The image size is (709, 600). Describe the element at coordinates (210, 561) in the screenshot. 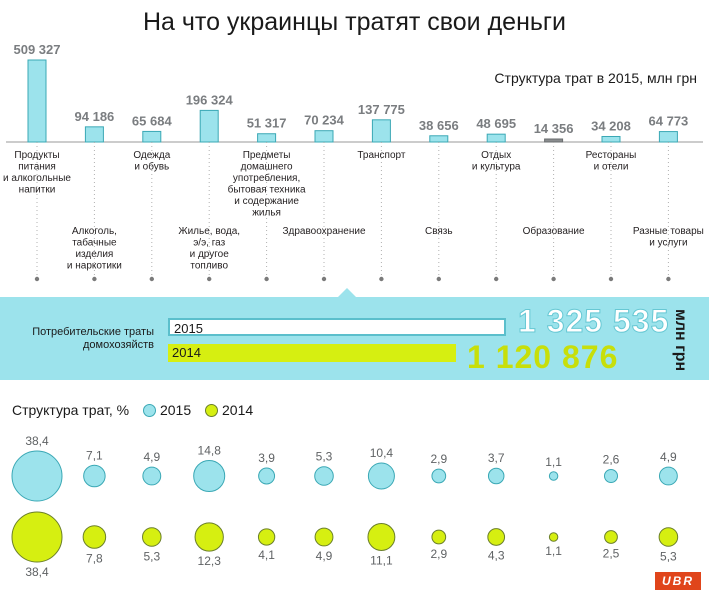

I see `share-2014-label-3: 12,3` at that location.